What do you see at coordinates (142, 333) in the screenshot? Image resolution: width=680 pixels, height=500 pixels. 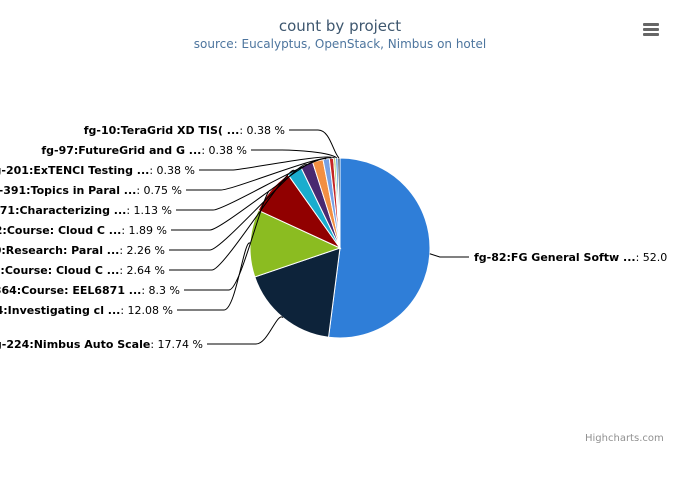 I see `slice-data-label: fg-224:Nimbus Auto Scale: 17.74 %` at bounding box center [142, 333].